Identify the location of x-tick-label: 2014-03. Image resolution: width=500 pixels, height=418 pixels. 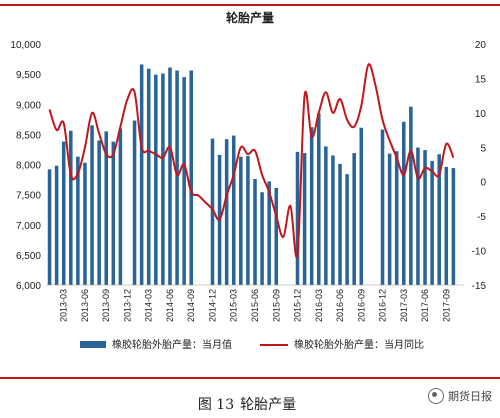
(149, 305).